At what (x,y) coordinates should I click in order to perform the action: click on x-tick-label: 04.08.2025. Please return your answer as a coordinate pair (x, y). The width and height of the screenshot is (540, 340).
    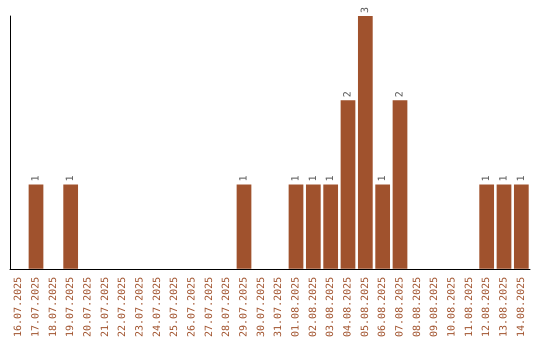
    Looking at the image, I should click on (348, 307).